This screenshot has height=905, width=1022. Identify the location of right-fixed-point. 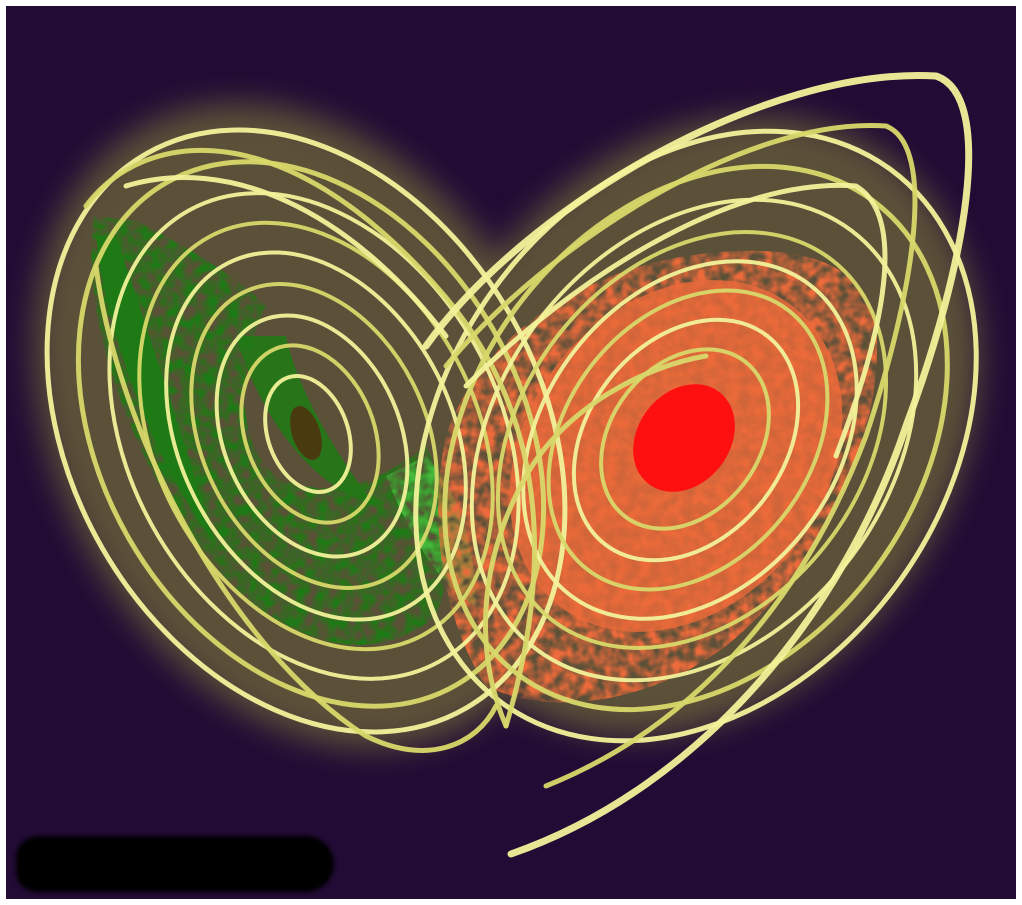
(684, 438).